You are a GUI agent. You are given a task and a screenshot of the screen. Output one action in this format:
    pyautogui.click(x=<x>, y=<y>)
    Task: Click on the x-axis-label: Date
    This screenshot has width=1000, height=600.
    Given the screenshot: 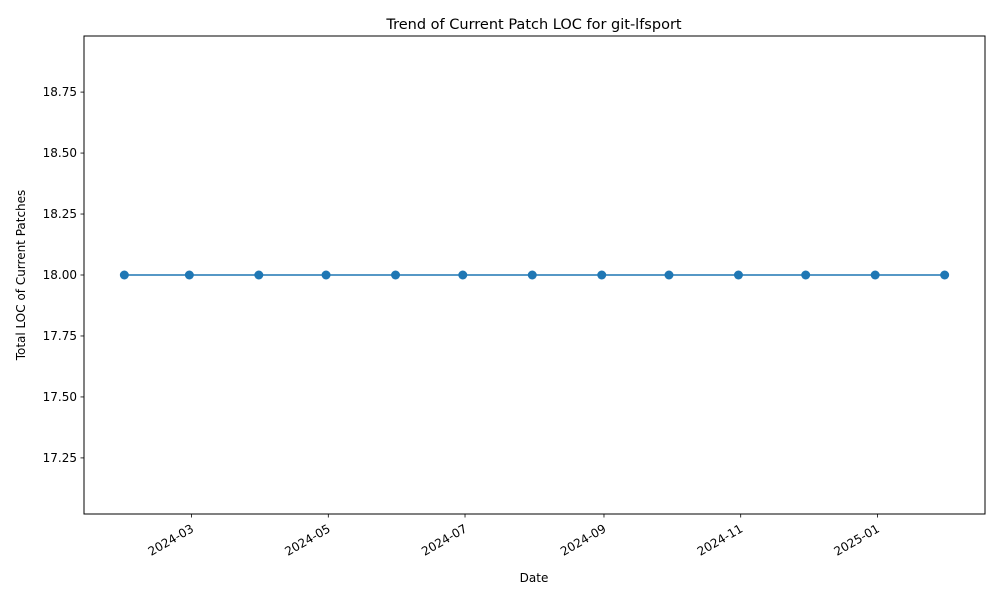 What is the action you would take?
    pyautogui.click(x=534, y=578)
    